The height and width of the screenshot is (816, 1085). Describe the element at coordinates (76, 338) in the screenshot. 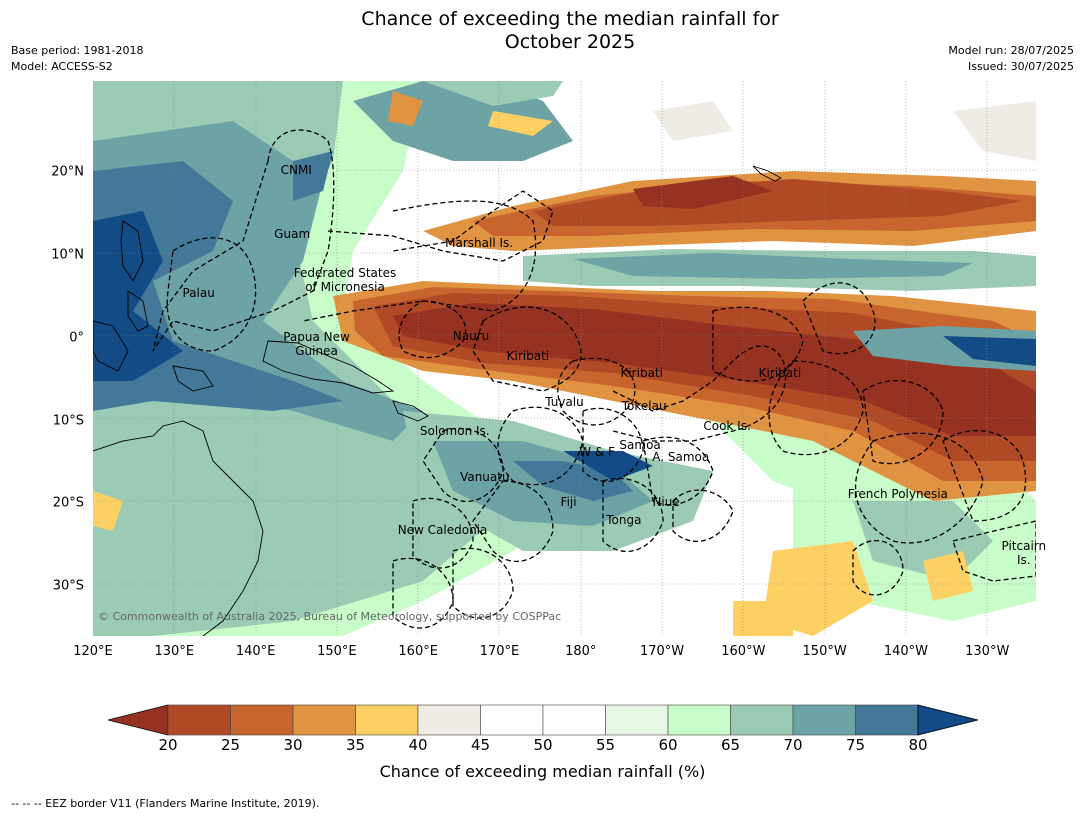

I see `lat-tick-label: 0°` at that location.